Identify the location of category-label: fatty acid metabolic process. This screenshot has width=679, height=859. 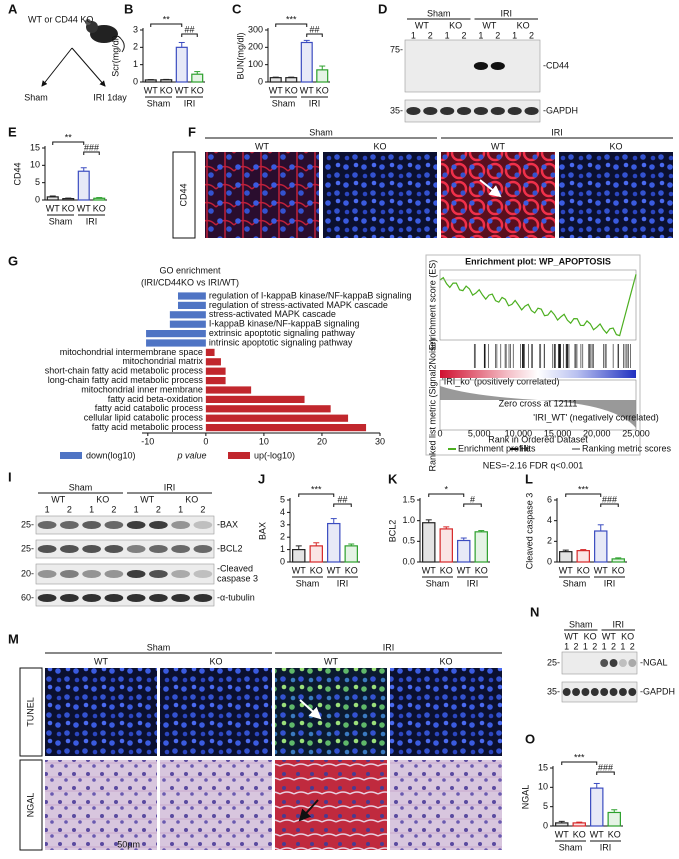
(148, 427).